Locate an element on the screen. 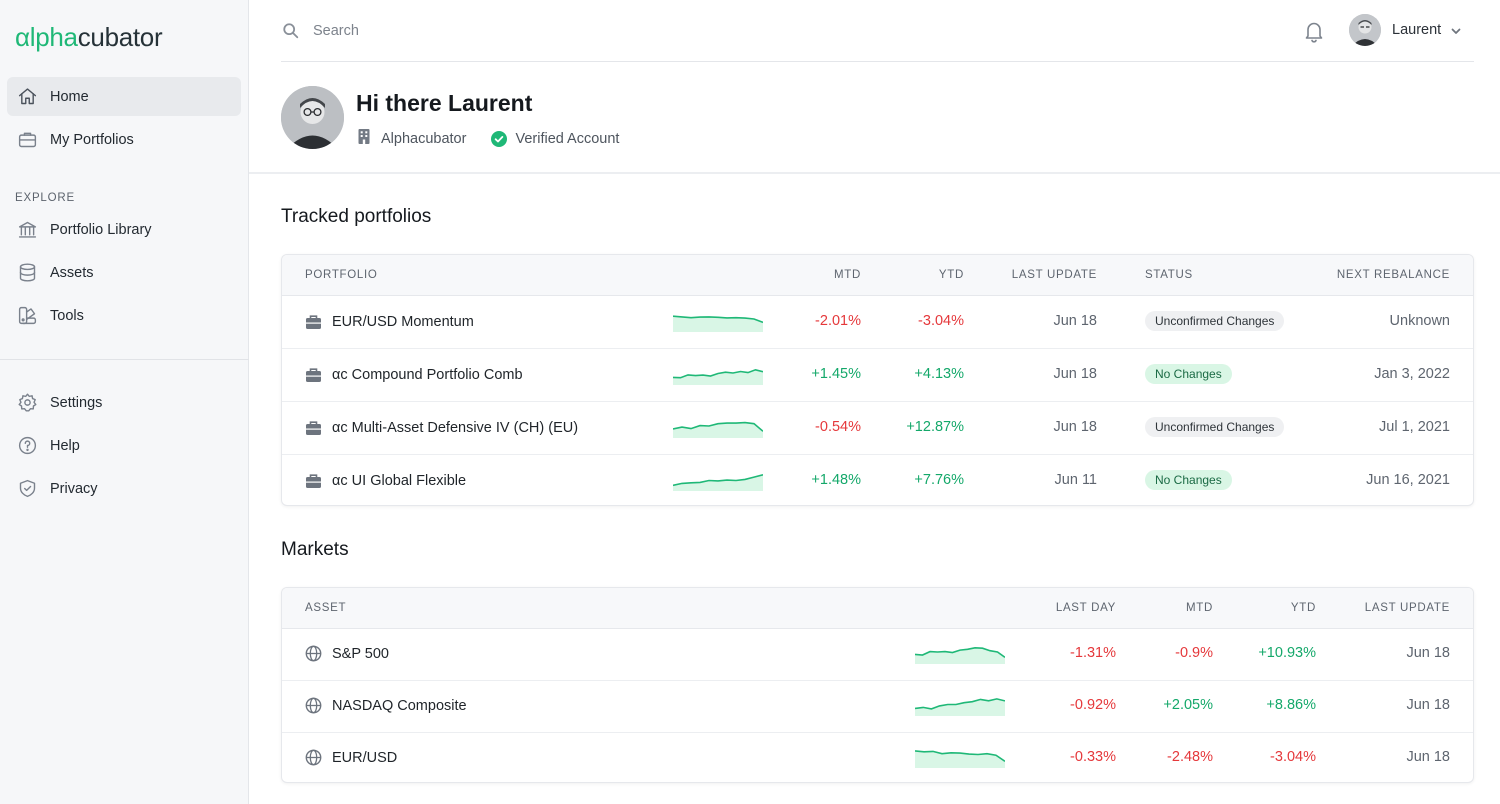 The width and height of the screenshot is (1500, 804). sparkline-chart is located at coordinates (960, 655).